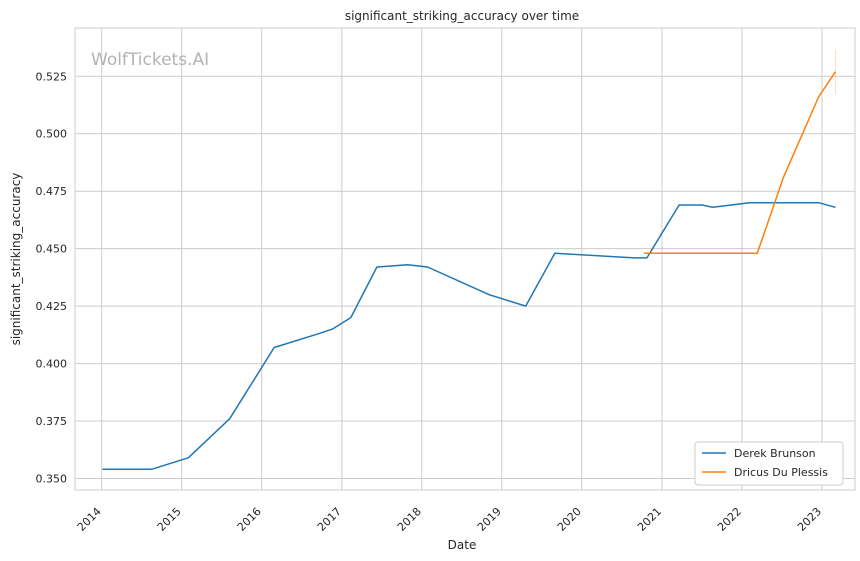 This screenshot has height=561, width=860. I want to click on chart-title: significant_striking_accuracy over time, so click(462, 16).